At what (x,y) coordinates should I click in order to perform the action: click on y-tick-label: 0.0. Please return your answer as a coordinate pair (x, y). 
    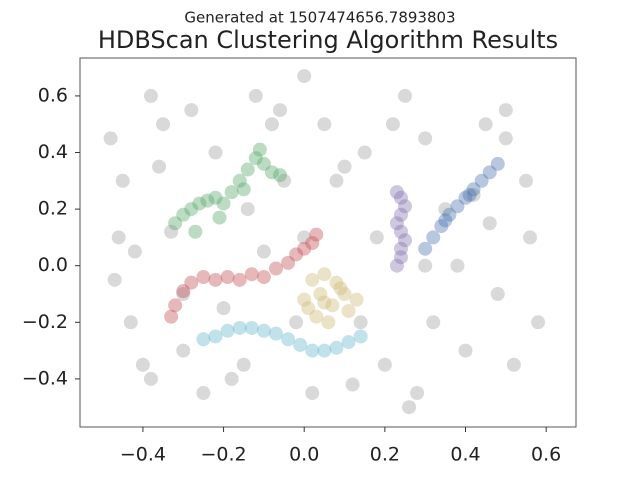
    Looking at the image, I should click on (53, 265).